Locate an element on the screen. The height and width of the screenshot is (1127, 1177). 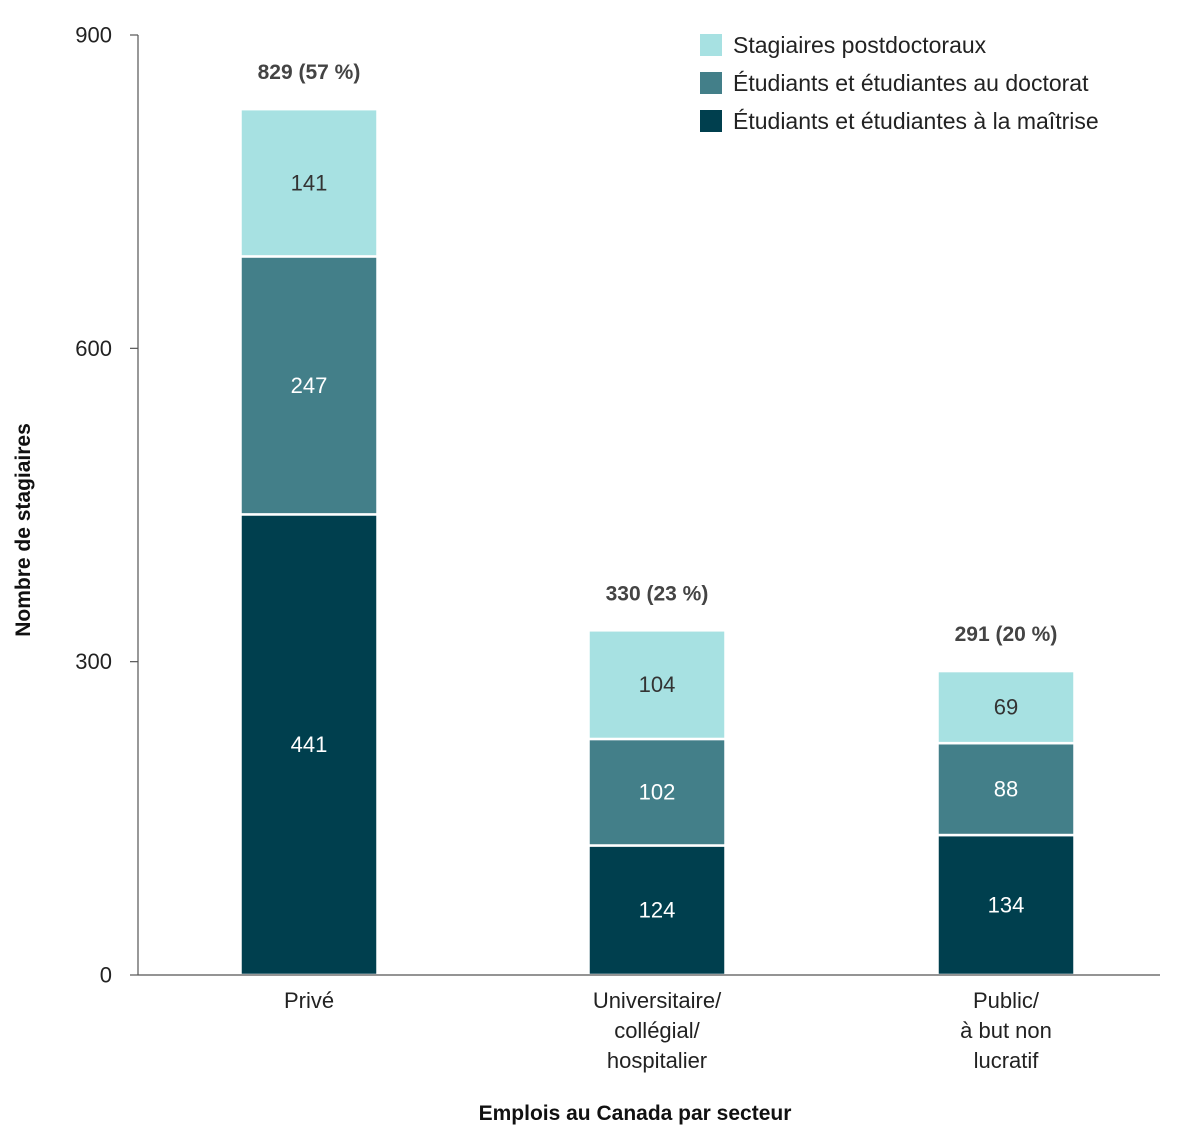
bar-value-label: 104 is located at coordinates (657, 684).